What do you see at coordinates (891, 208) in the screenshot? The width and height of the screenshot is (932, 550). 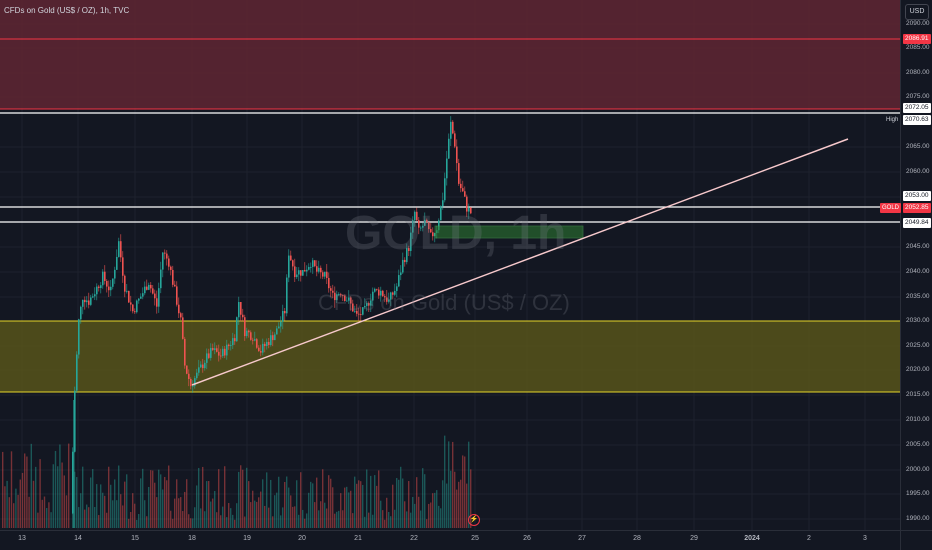 I see `symbol-tag: GOLD` at bounding box center [891, 208].